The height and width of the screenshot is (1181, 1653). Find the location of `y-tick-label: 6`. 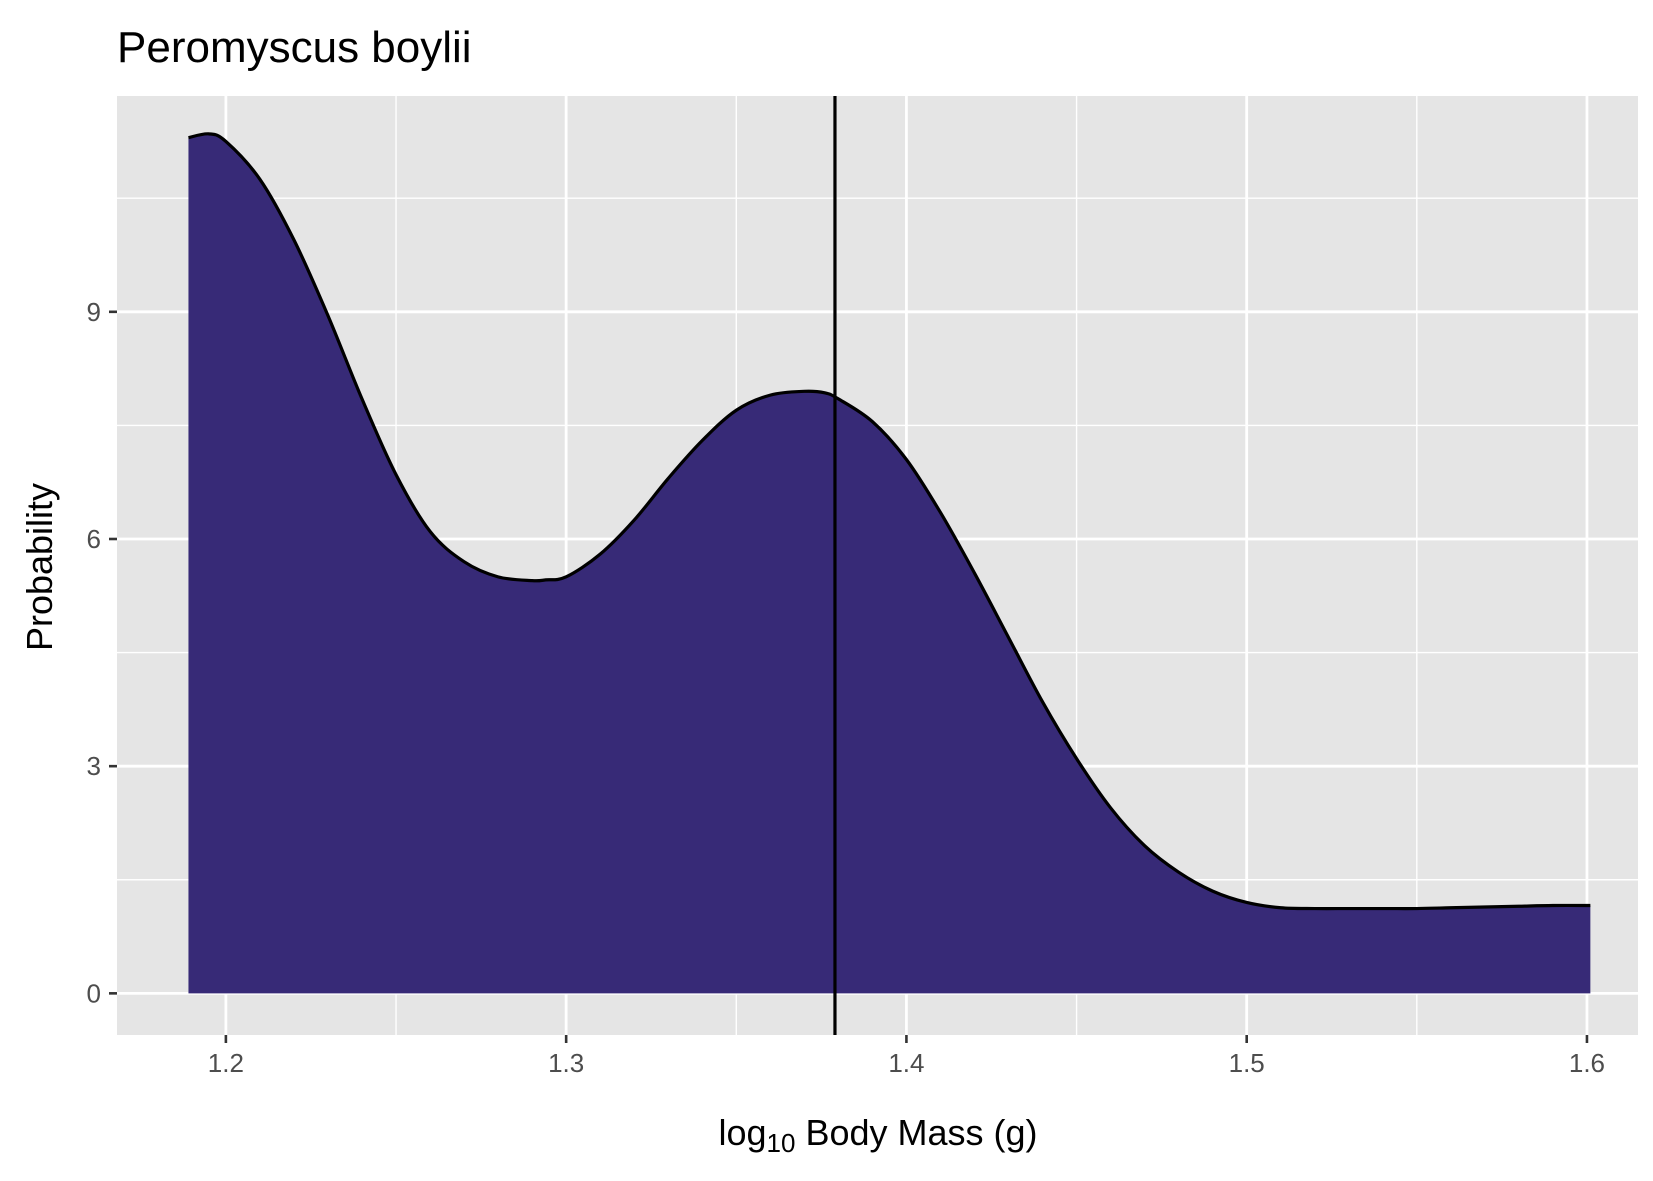

y-tick-label: 6 is located at coordinates (94, 539).